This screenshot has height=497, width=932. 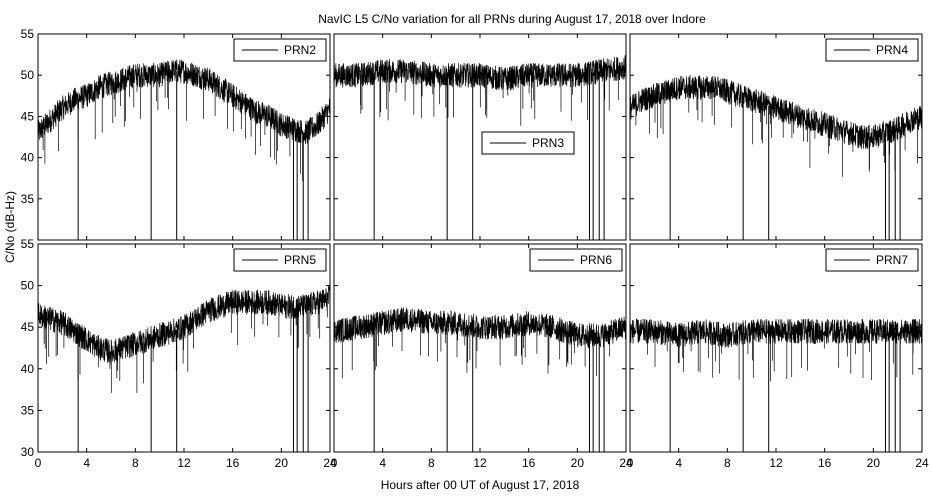 I want to click on panel-prn6: 0 4 8 12 16 20 24 PRN6, so click(x=482, y=356).